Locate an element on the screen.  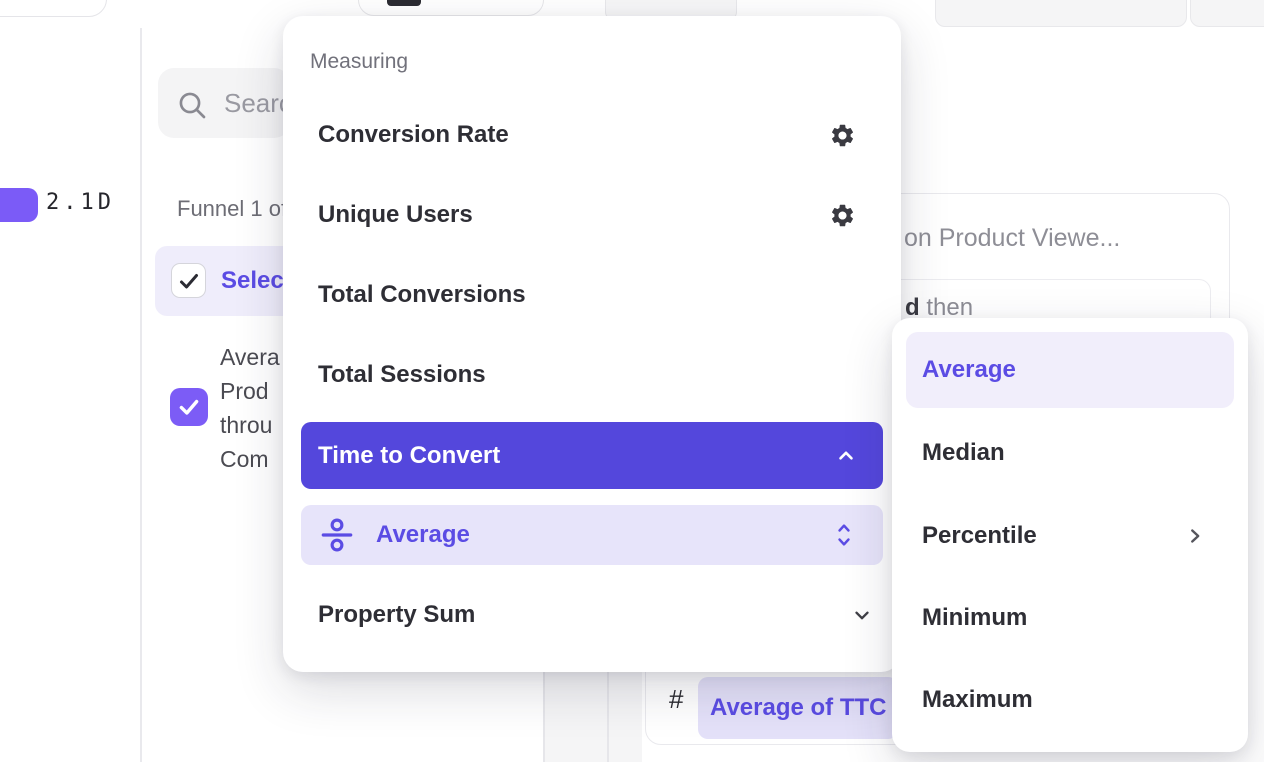
menu-item-total-sessions: Total Sessions is located at coordinates (592, 375).